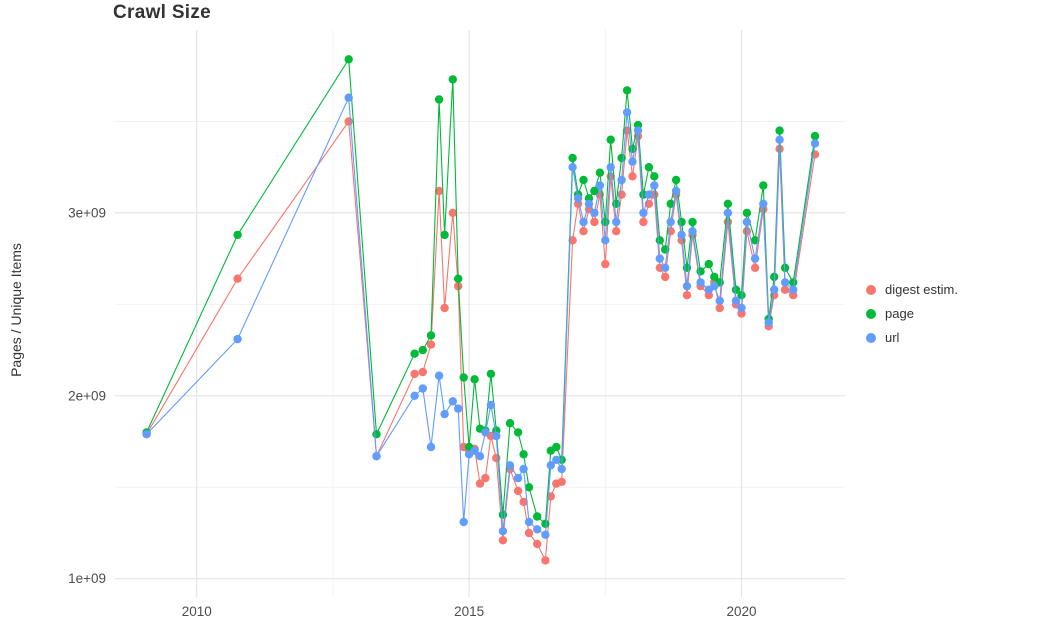 The image size is (1059, 639). Describe the element at coordinates (87, 395) in the screenshot. I see `y-tick-label: 2e+09` at that location.